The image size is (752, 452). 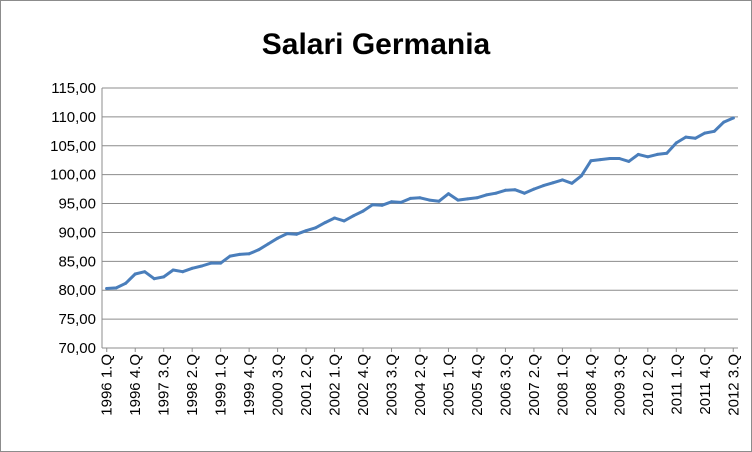 What do you see at coordinates (591, 385) in the screenshot?
I see `x-tick-label: 2008 4.Q` at bounding box center [591, 385].